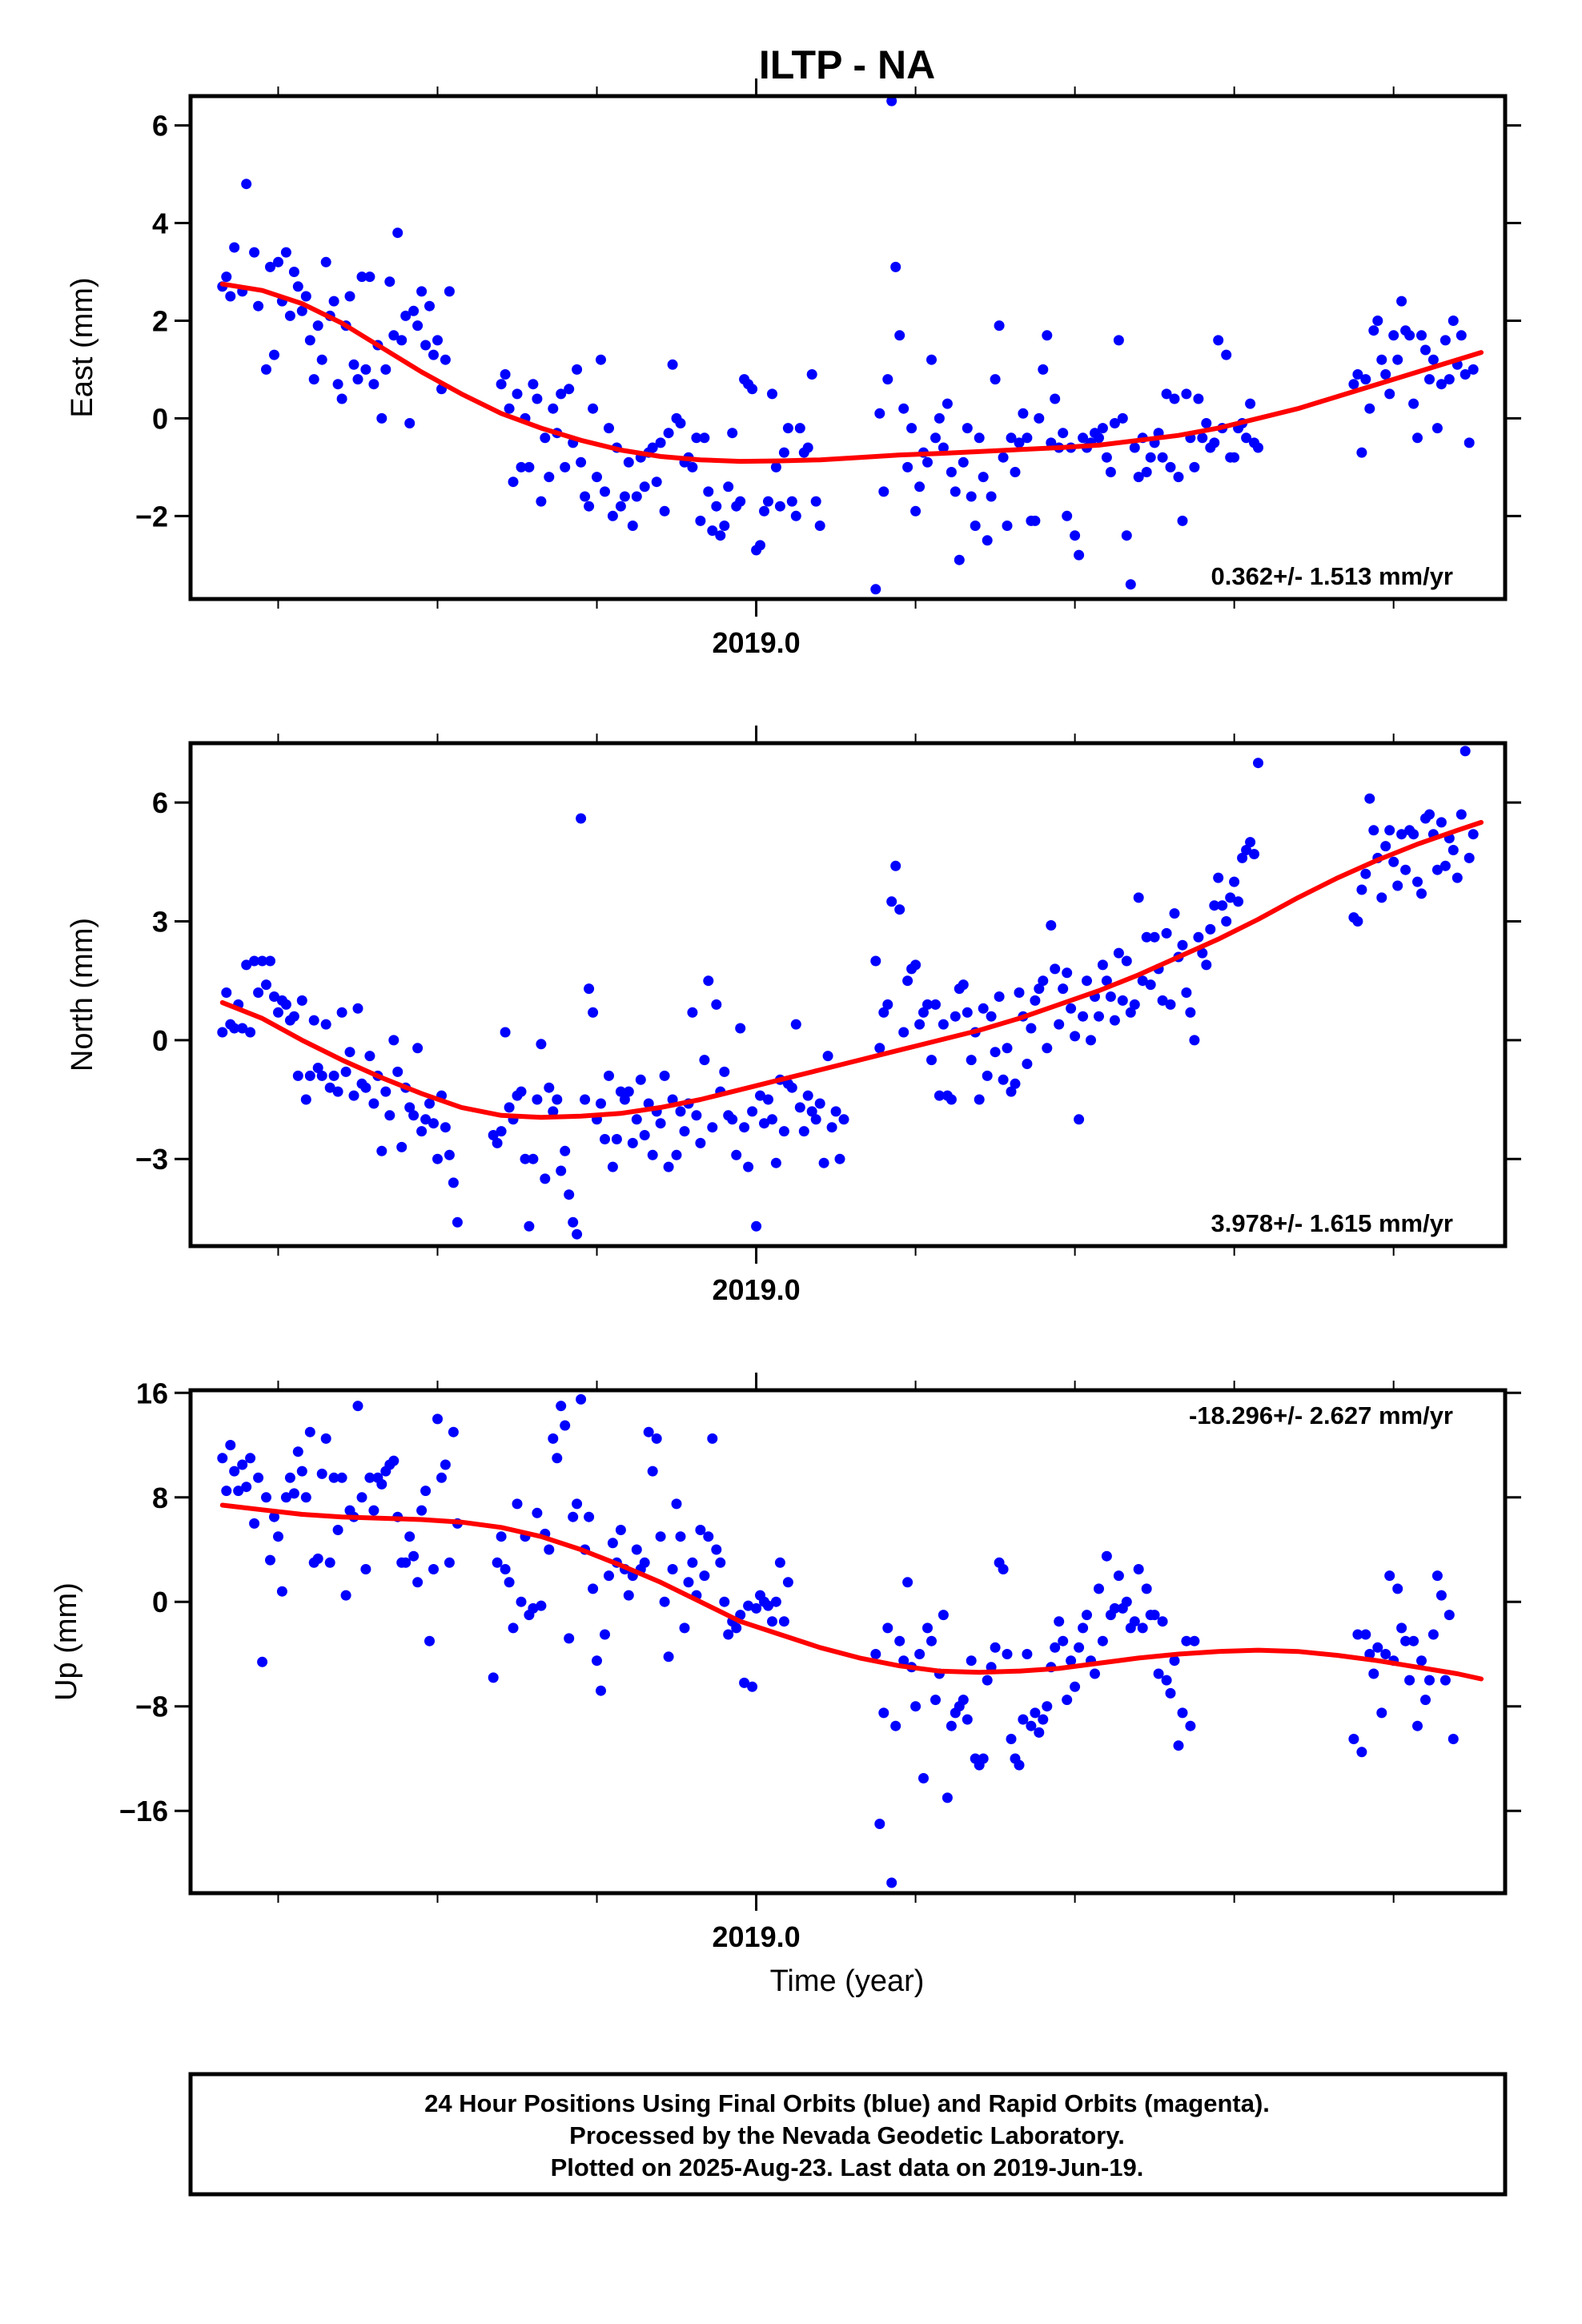 The width and height of the screenshot is (1582, 2324). What do you see at coordinates (160, 320) in the screenshot?
I see `east-ytick-label: 2` at bounding box center [160, 320].